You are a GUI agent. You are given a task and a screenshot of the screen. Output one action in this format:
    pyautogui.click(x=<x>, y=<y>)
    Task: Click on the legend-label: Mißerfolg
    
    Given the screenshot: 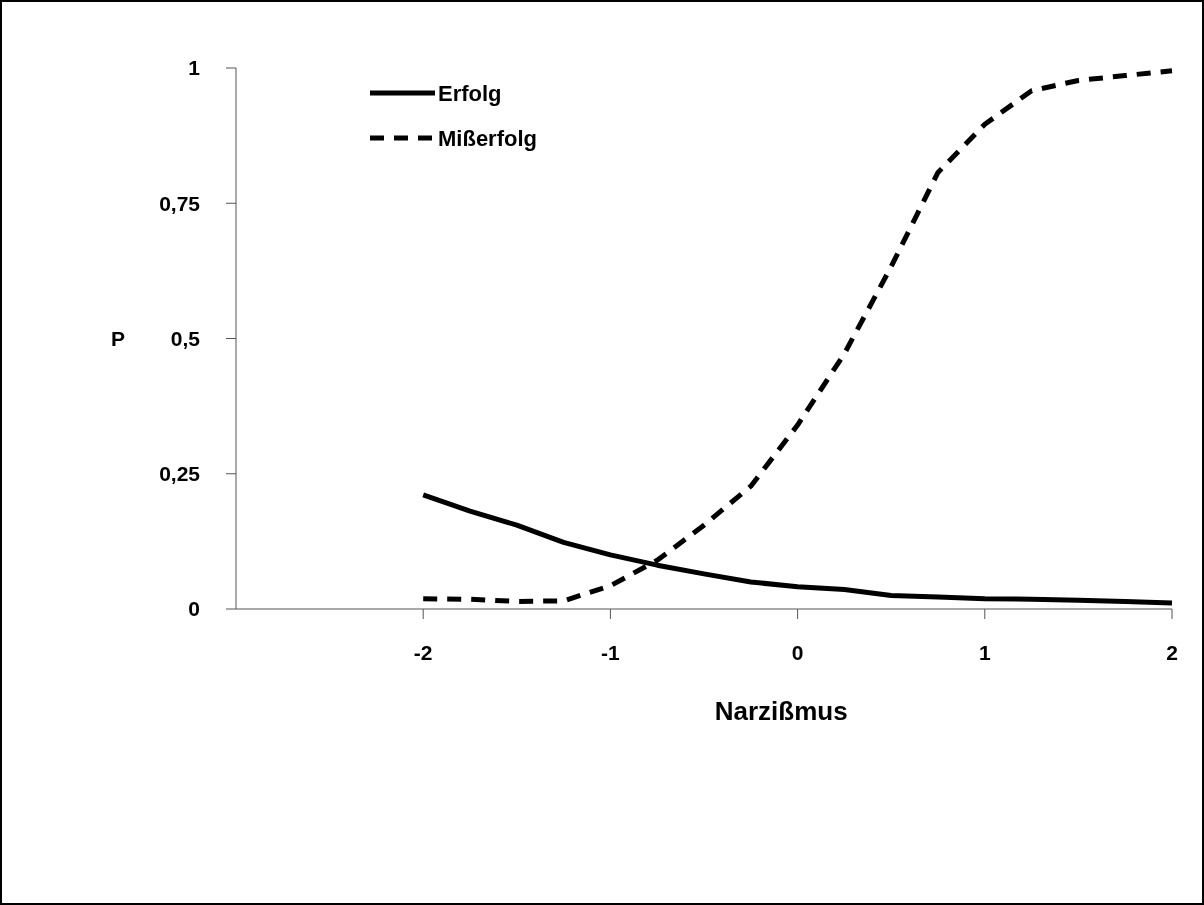 What is the action you would take?
    pyautogui.click(x=487, y=138)
    